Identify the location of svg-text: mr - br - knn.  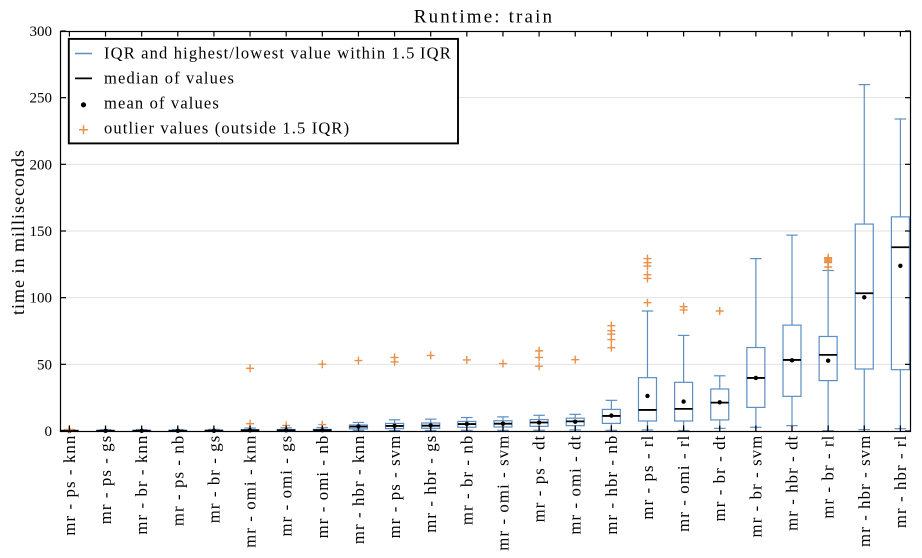
(141, 485).